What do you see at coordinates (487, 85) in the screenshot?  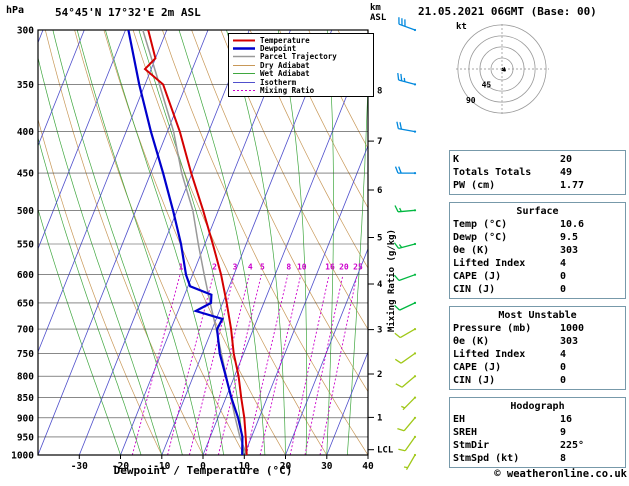 I see `svg-text: 45` at bounding box center [487, 85].